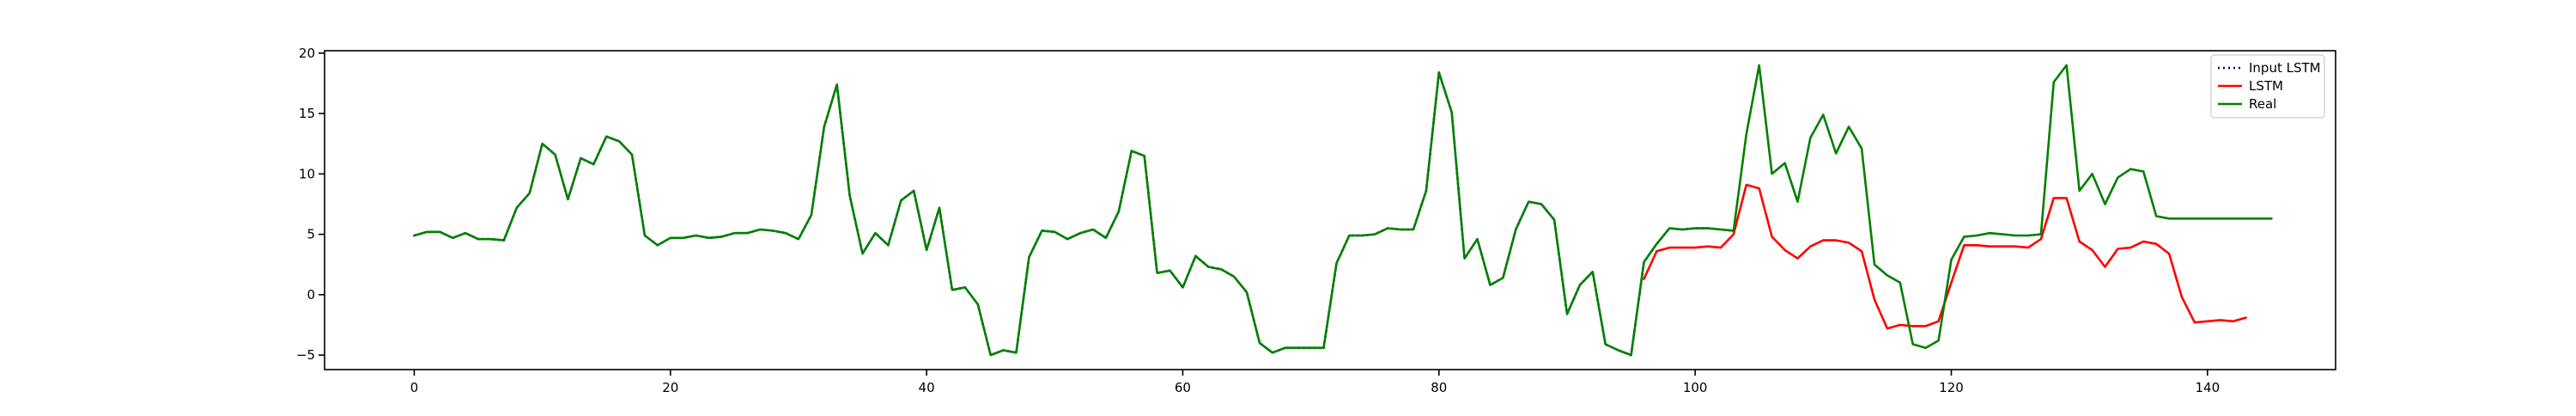 This screenshot has width=2576, height=416. I want to click on y-tick-label: 20, so click(307, 54).